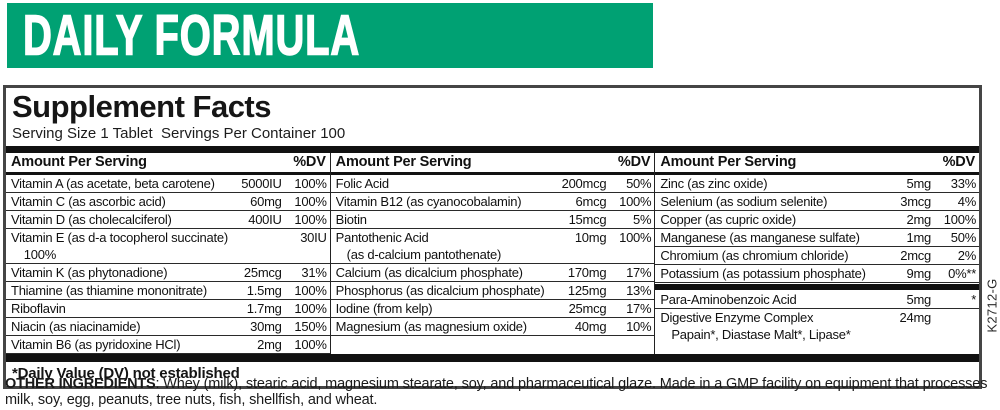 The height and width of the screenshot is (410, 1000). I want to click on nutrient-name-cont: (as d-calcium pantothenate), so click(424, 254).